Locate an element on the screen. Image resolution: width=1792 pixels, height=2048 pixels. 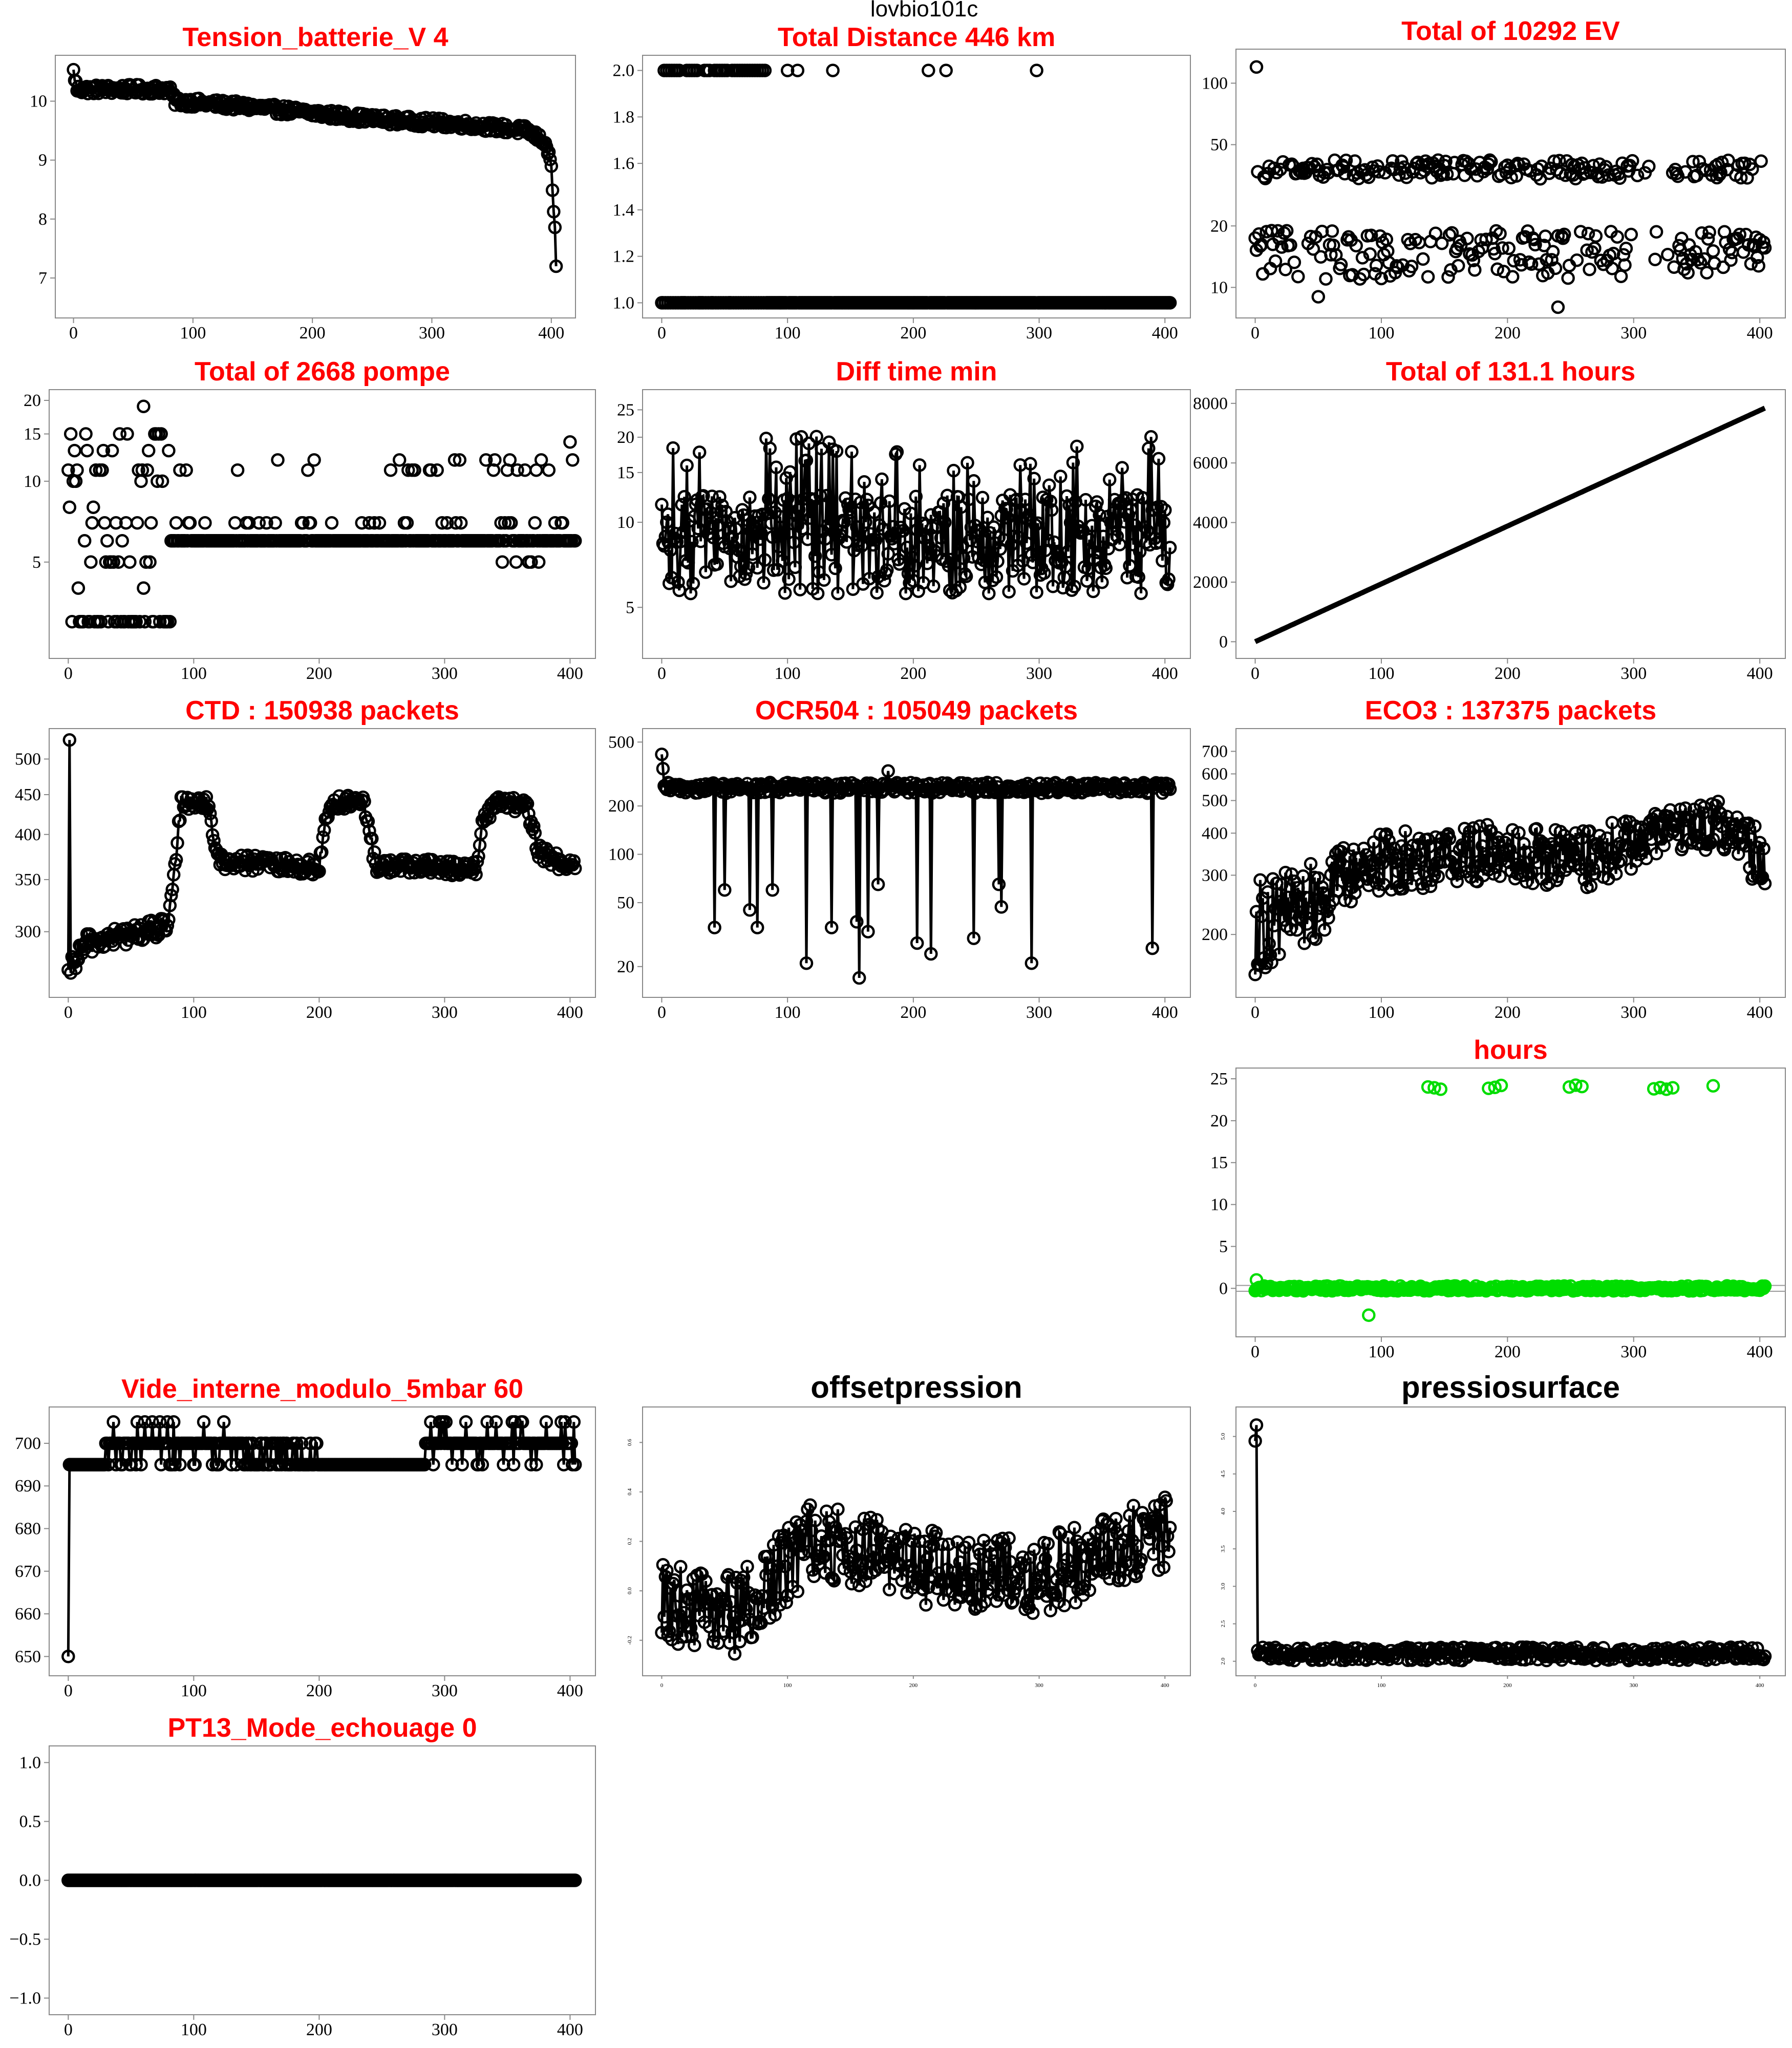
chart-title: pressiosurface is located at coordinates (1510, 1387).